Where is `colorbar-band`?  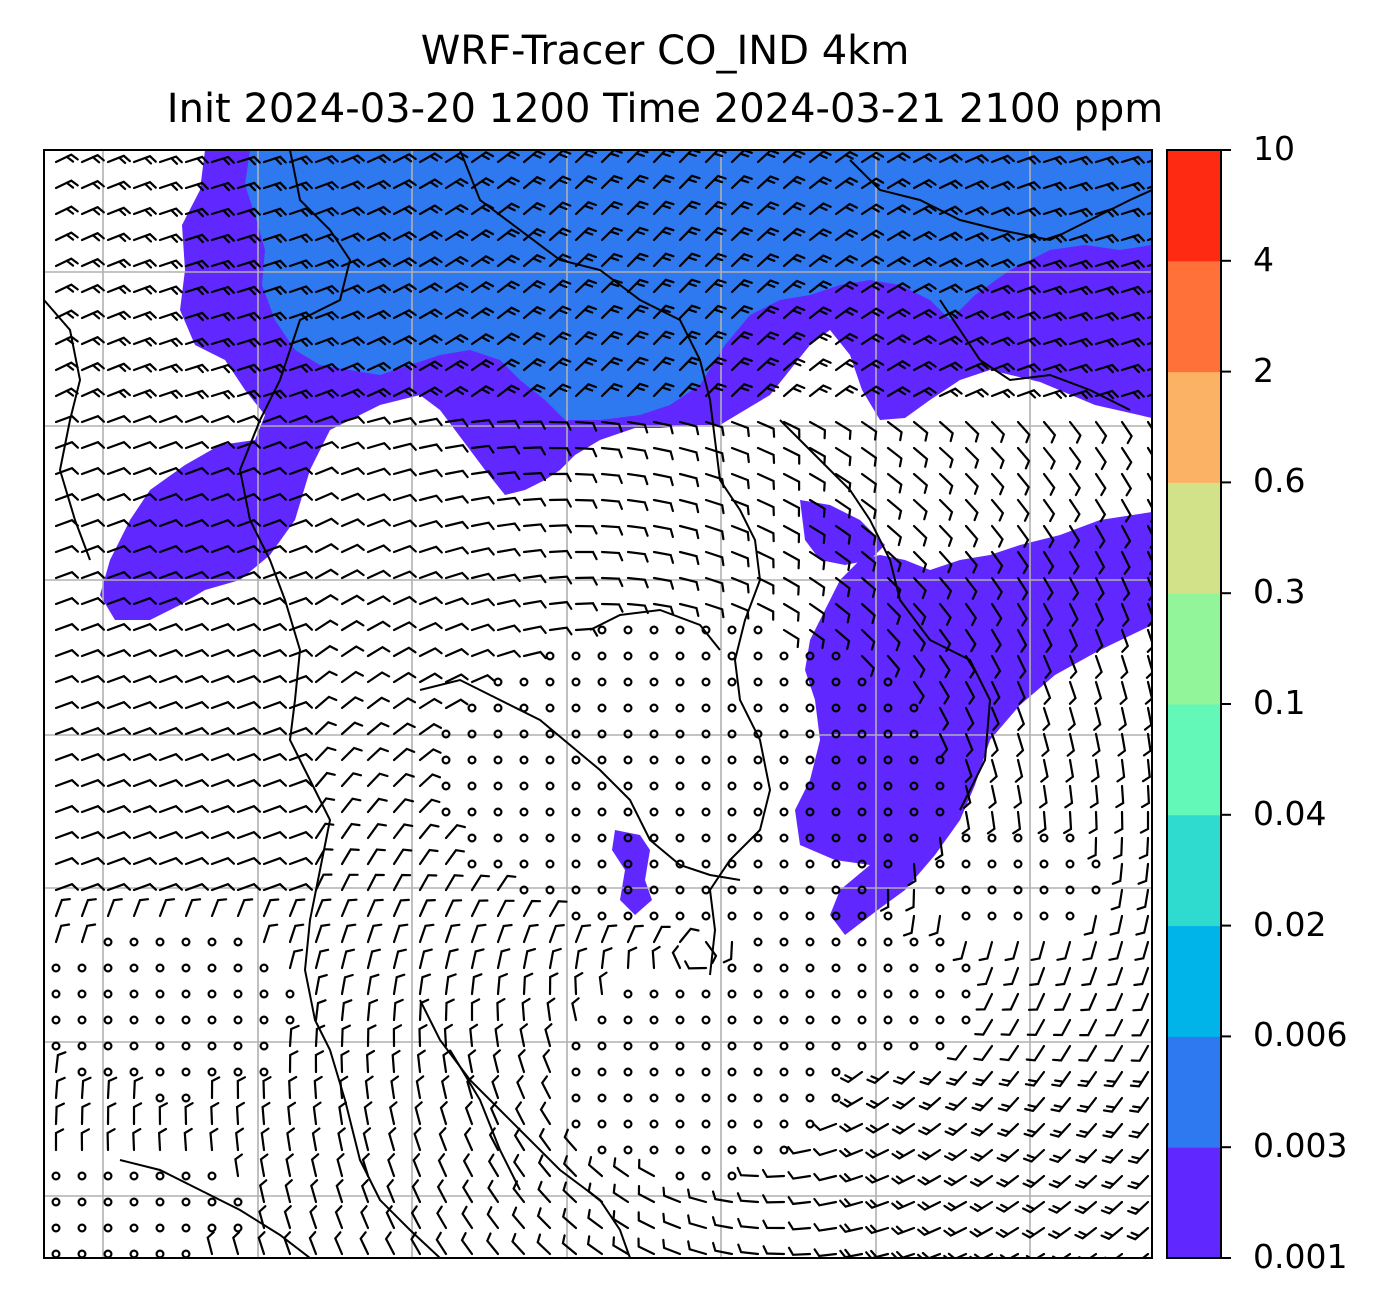
colorbar-band is located at coordinates (1194, 760).